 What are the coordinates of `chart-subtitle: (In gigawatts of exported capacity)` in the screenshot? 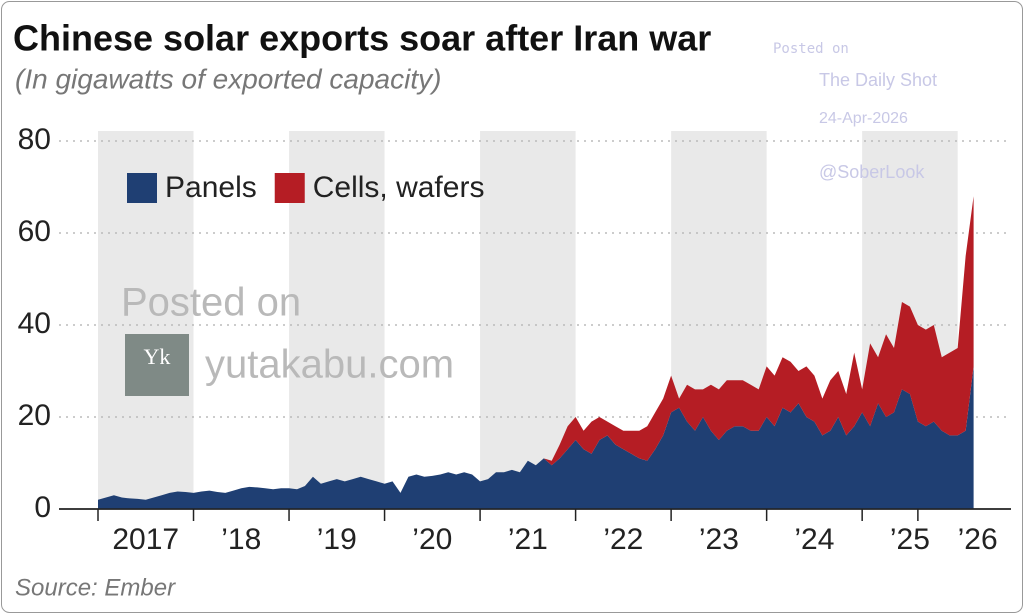 It's located at (228, 78).